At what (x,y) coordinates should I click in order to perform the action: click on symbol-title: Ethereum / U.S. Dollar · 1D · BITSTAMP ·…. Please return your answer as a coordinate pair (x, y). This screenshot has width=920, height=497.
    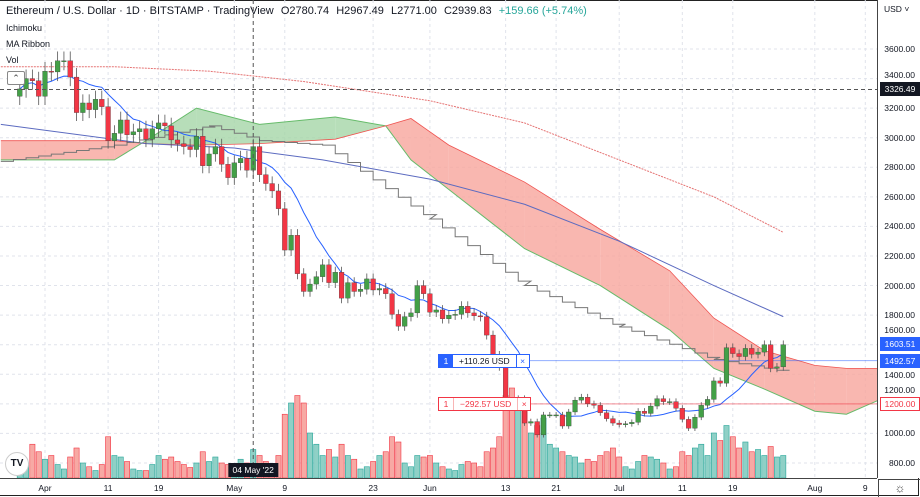
    Looking at the image, I should click on (140, 11).